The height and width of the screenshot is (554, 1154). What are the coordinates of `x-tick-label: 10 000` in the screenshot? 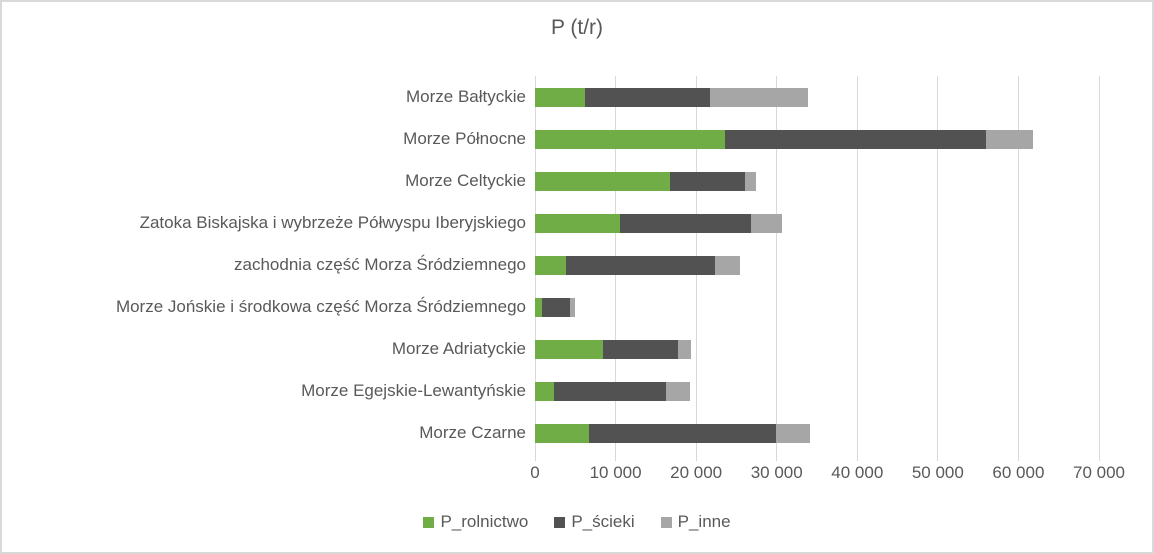 It's located at (615, 472).